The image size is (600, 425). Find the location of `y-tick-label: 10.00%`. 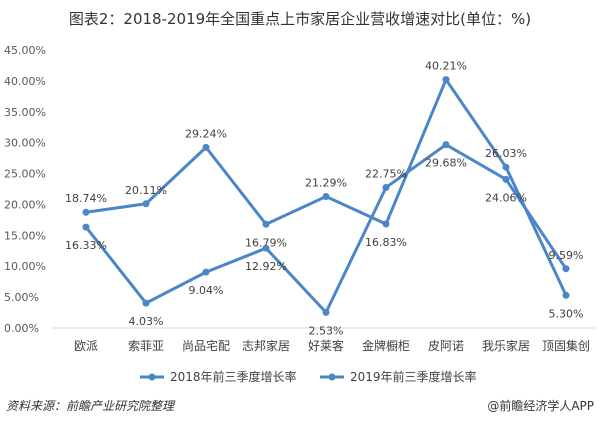

y-tick-label: 10.00% is located at coordinates (25, 266).